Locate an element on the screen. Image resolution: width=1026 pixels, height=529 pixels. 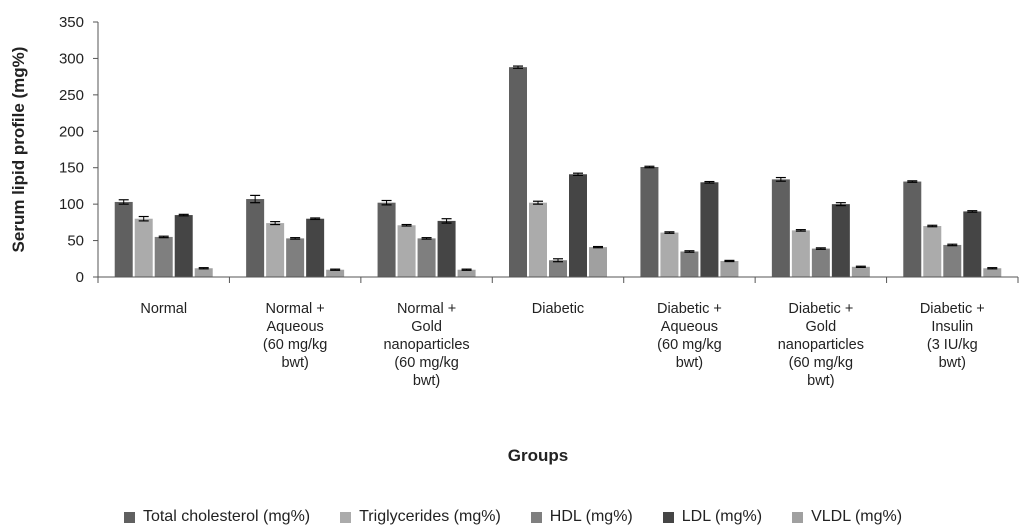
legend-item: HDL (mg%) is located at coordinates (581, 517).